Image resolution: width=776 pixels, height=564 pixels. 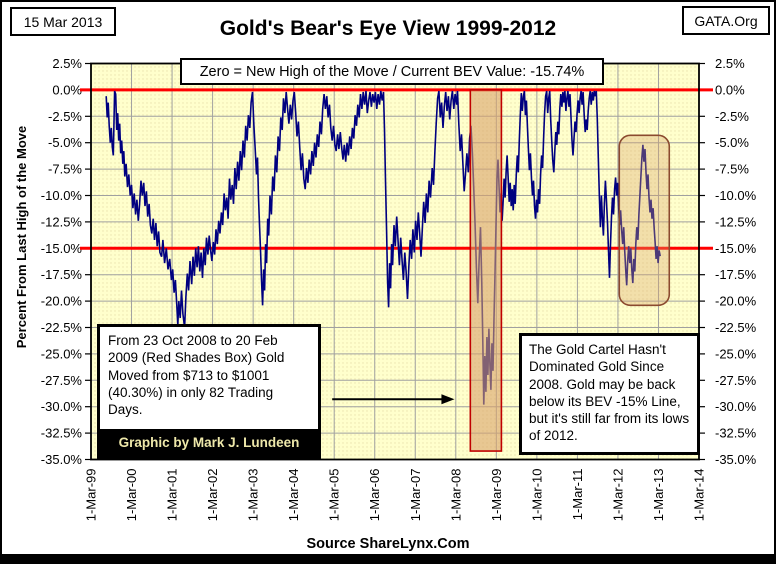 What do you see at coordinates (736, 327) in the screenshot?
I see `y-tick-label-right: -22.5%` at bounding box center [736, 327].